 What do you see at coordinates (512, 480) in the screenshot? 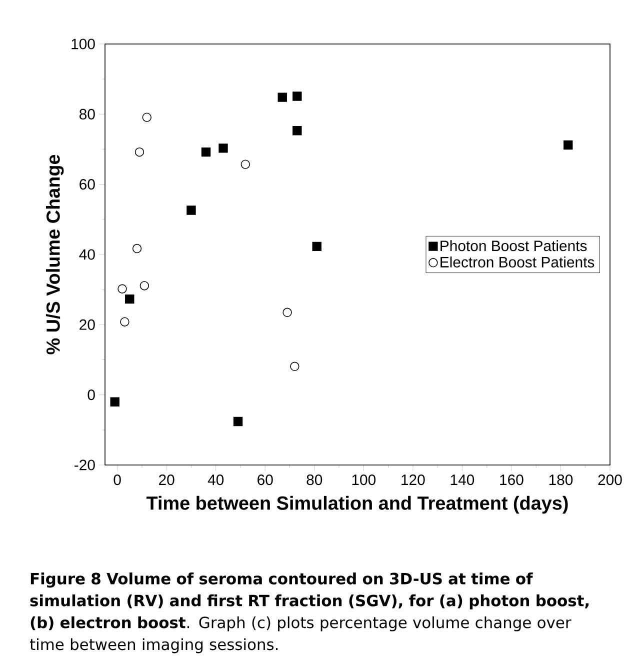
I see `x-tick-label: 160` at bounding box center [512, 480].